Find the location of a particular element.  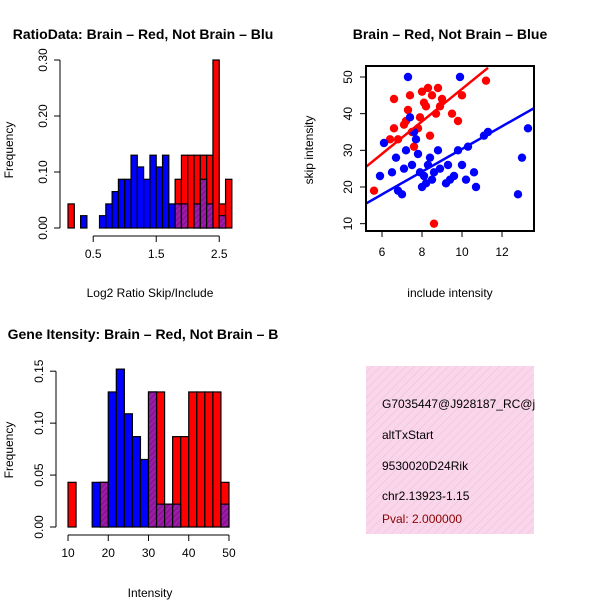

intensity-y-tick-label: 0.00 is located at coordinates (39, 527).